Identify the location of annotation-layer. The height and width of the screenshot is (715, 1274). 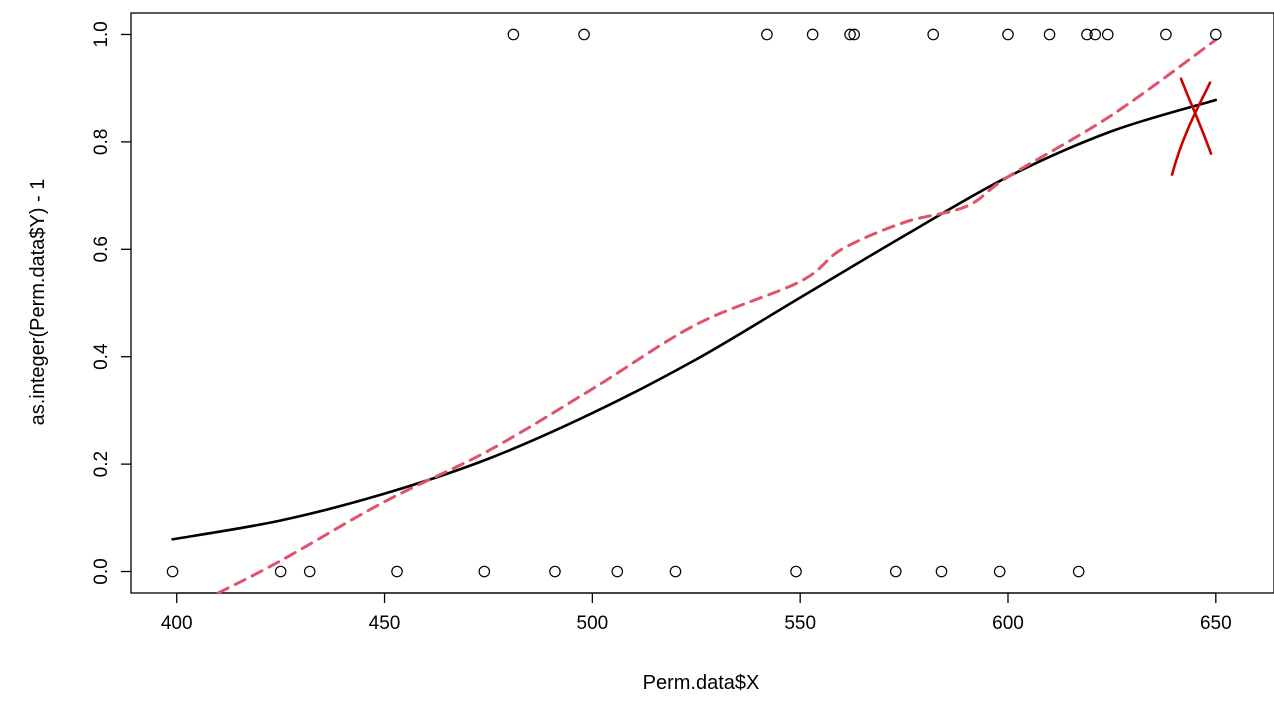
(1191, 126).